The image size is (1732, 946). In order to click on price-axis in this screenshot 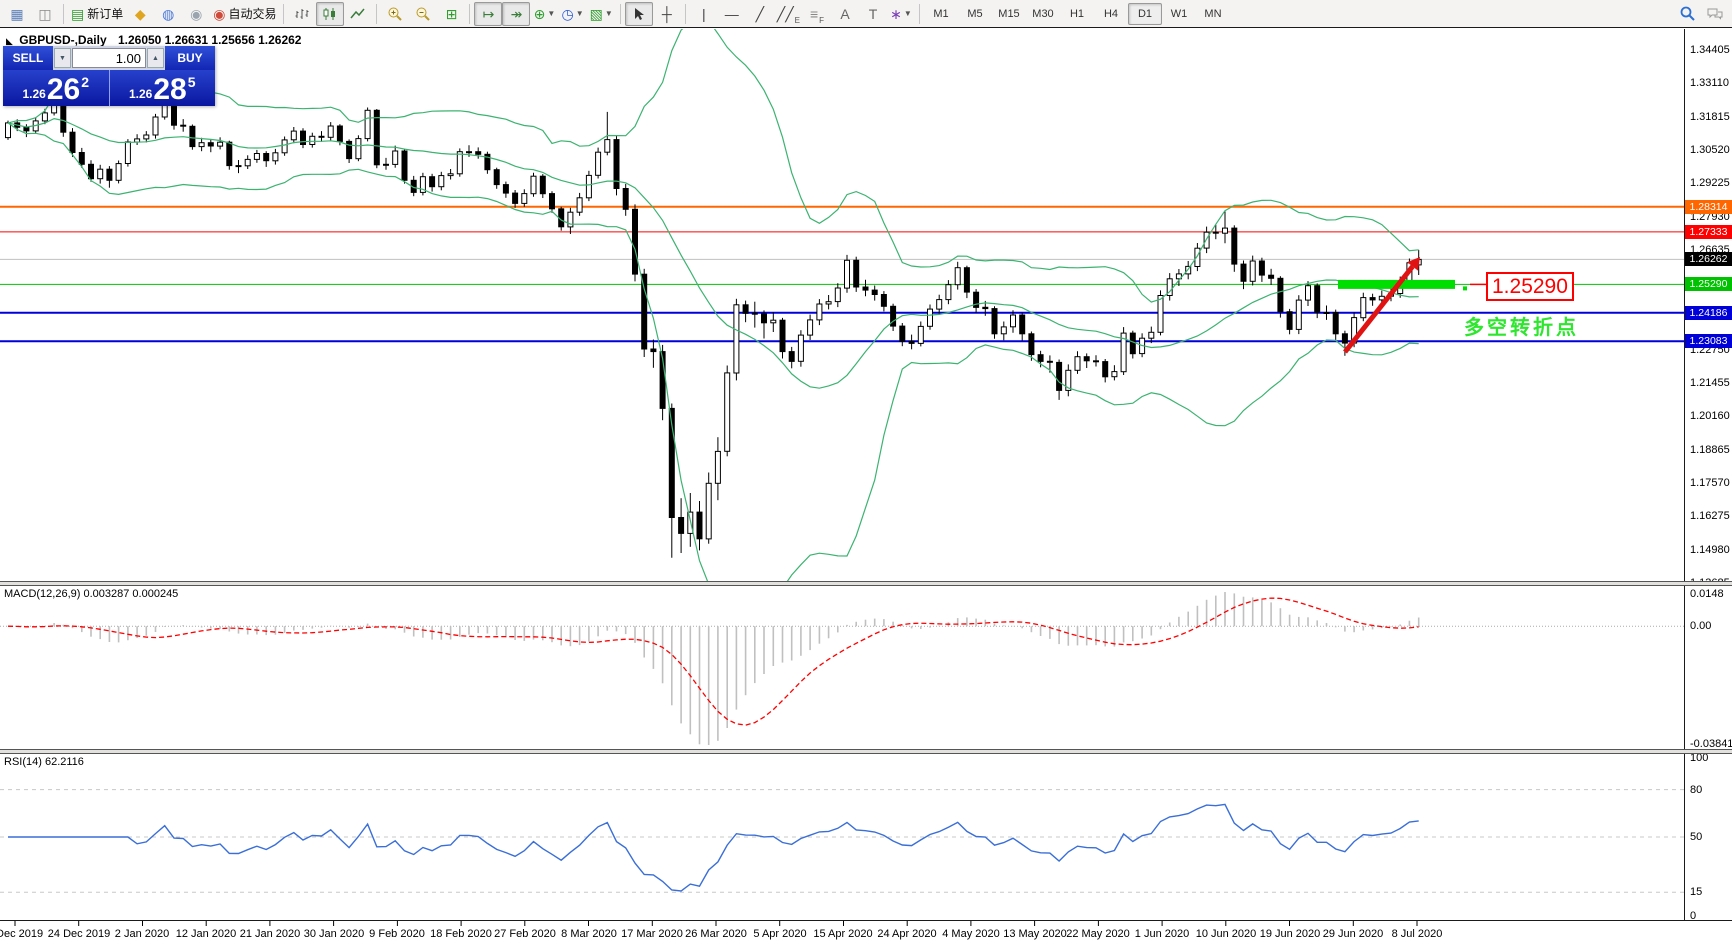, I will do `click(1708, 474)`.